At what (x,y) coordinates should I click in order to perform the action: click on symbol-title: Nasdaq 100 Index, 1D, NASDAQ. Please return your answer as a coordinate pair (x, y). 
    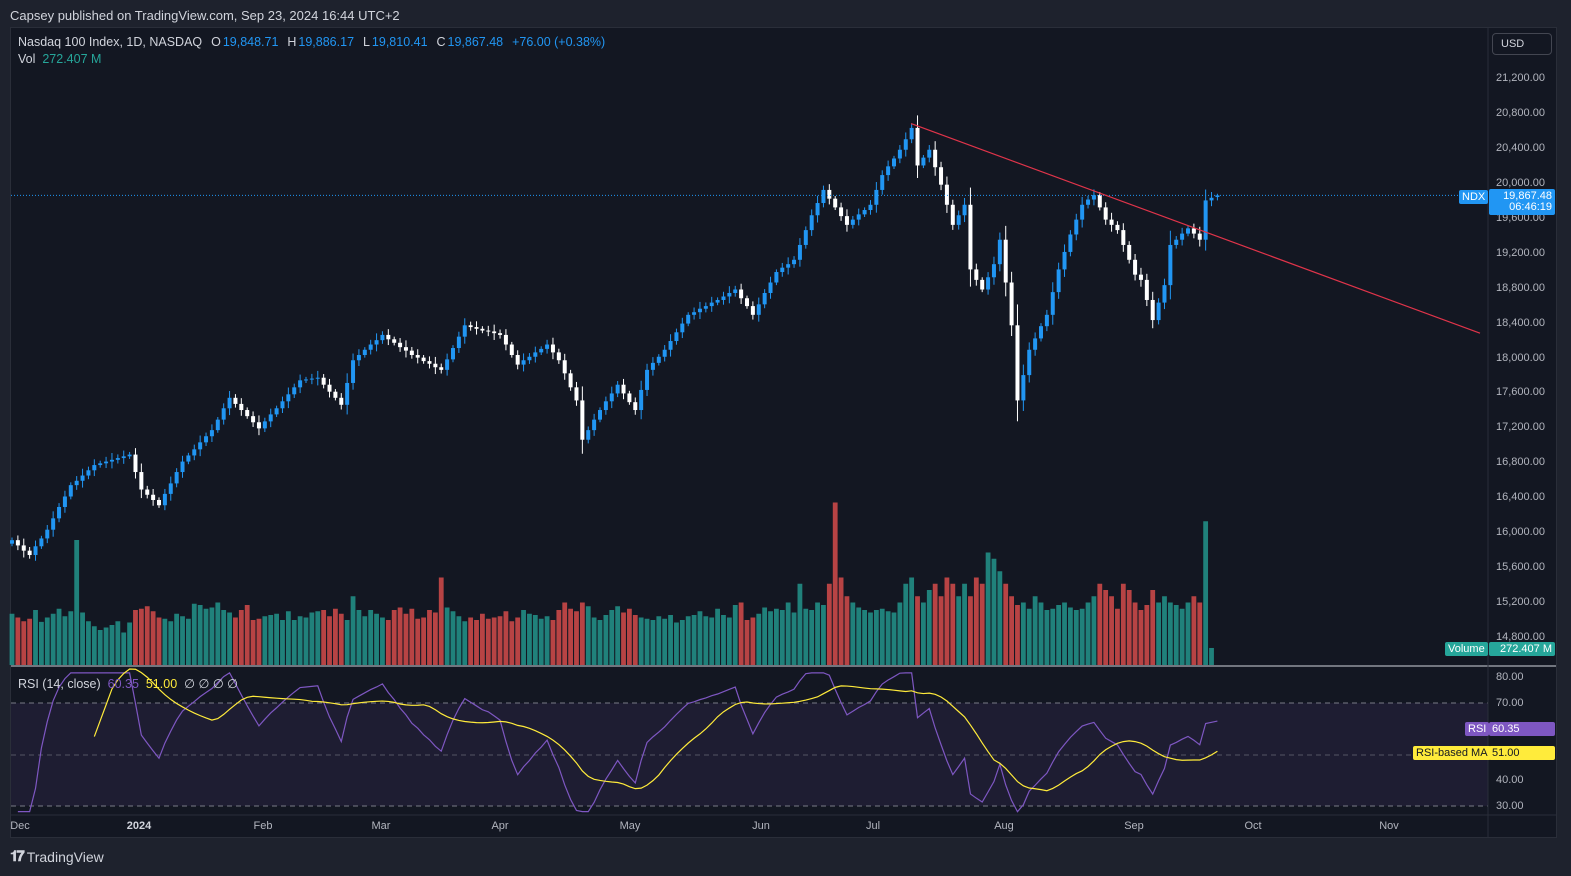
    Looking at the image, I should click on (110, 42).